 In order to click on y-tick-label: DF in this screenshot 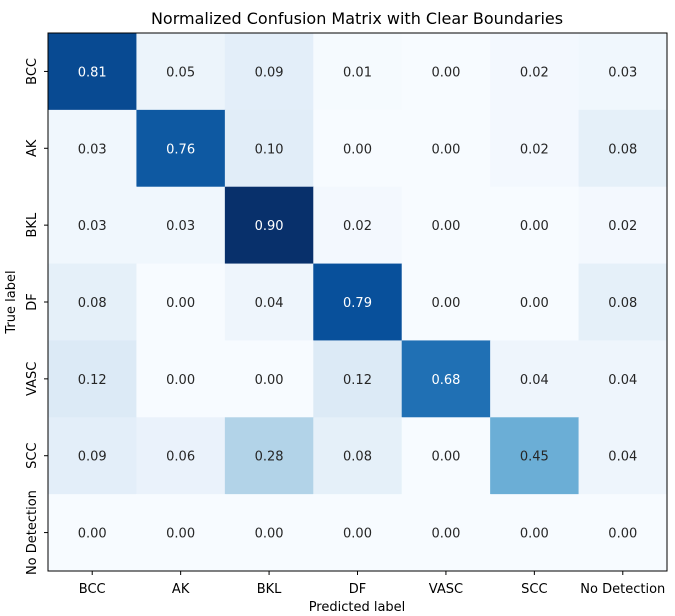, I will do `click(32, 302)`.